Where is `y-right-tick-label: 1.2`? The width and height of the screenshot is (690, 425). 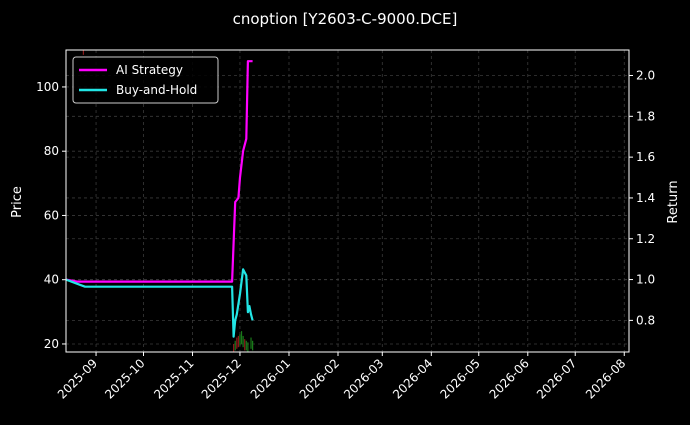 y-right-tick-label: 1.2 is located at coordinates (645, 239).